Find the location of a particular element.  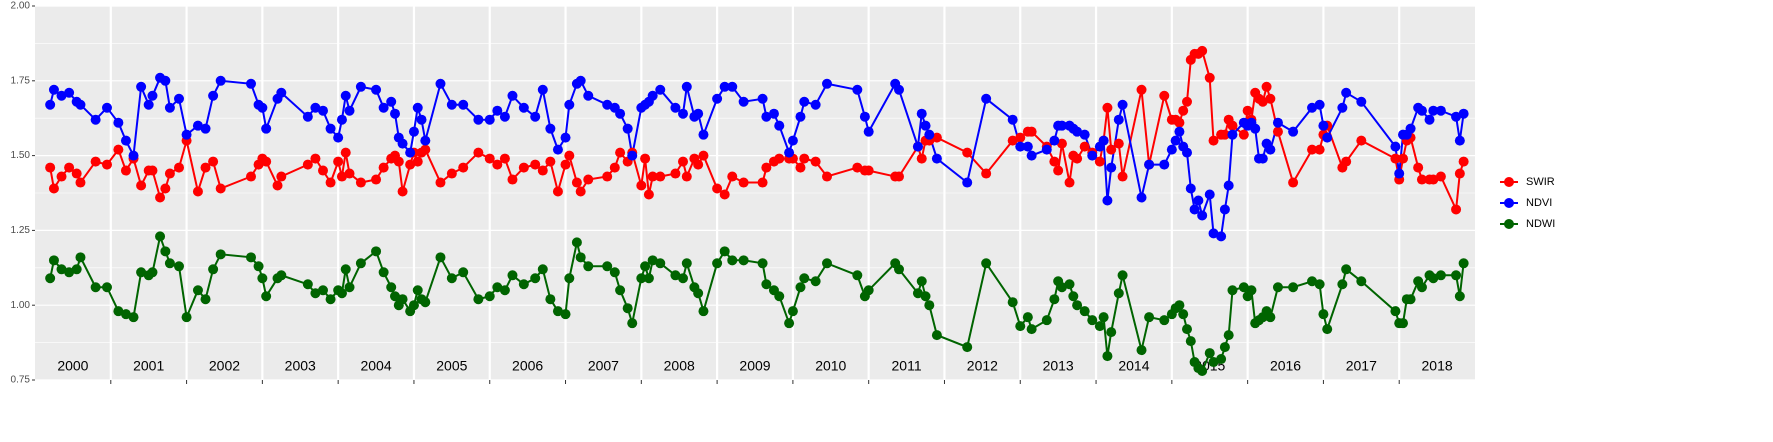

legend-label: NDWI is located at coordinates (1540, 224).